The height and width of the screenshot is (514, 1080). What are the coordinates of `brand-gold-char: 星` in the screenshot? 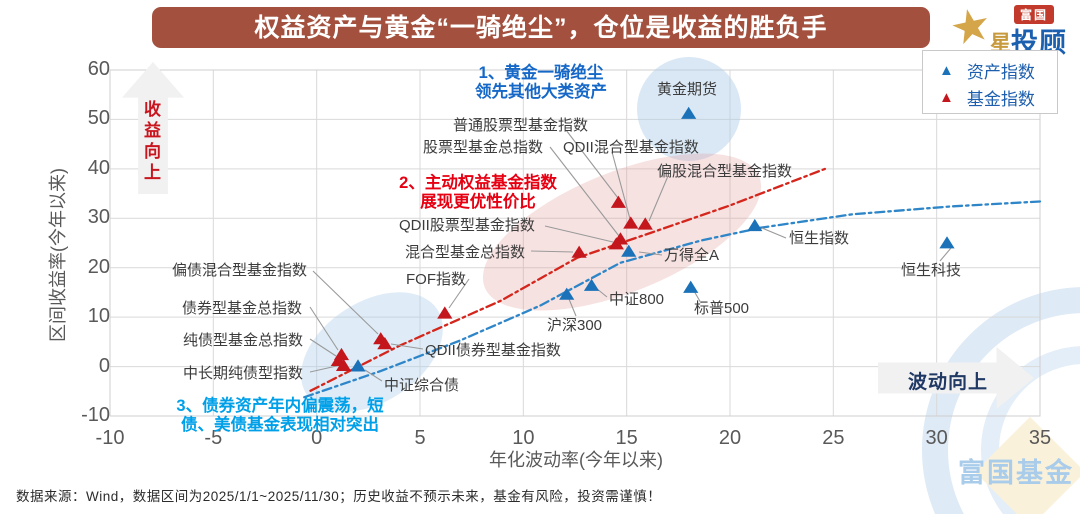 It's located at (1000, 43).